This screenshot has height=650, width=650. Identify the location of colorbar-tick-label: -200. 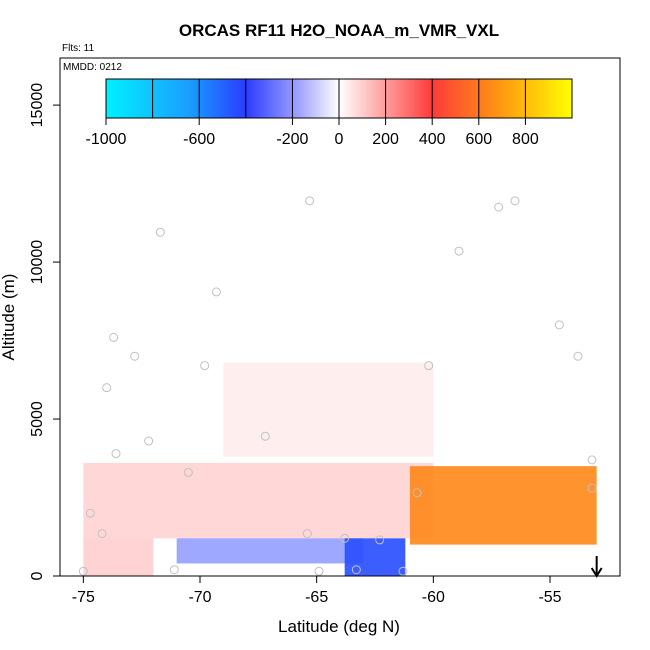
(292, 139).